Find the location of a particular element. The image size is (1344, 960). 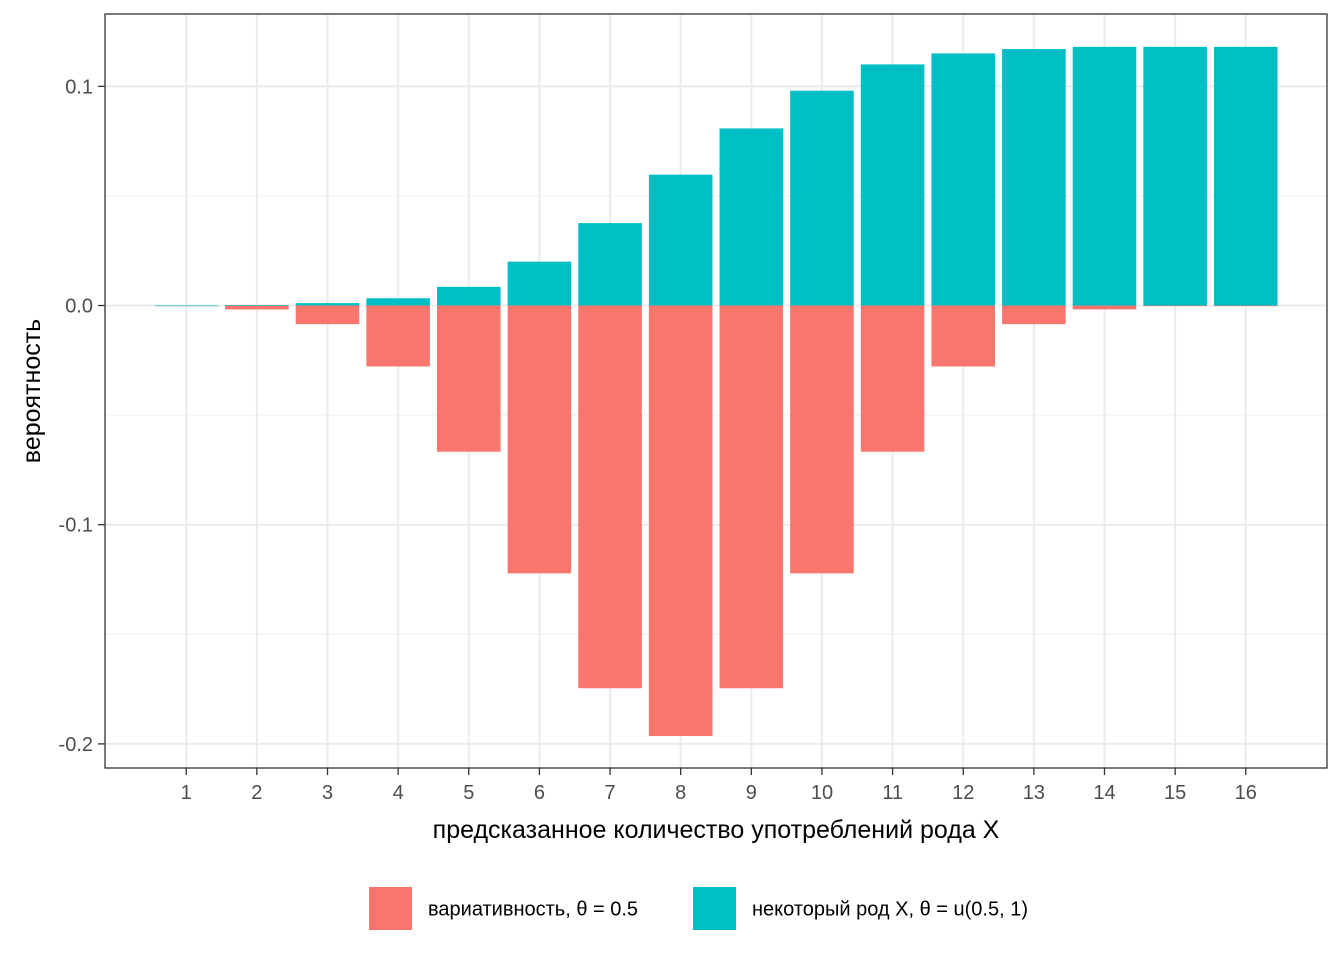

x-tick-label: 11 is located at coordinates (892, 793).